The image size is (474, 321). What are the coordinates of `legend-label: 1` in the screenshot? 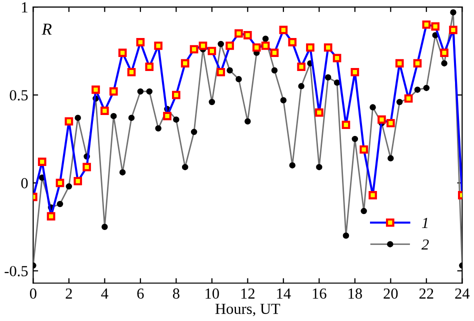 It's located at (425, 223).